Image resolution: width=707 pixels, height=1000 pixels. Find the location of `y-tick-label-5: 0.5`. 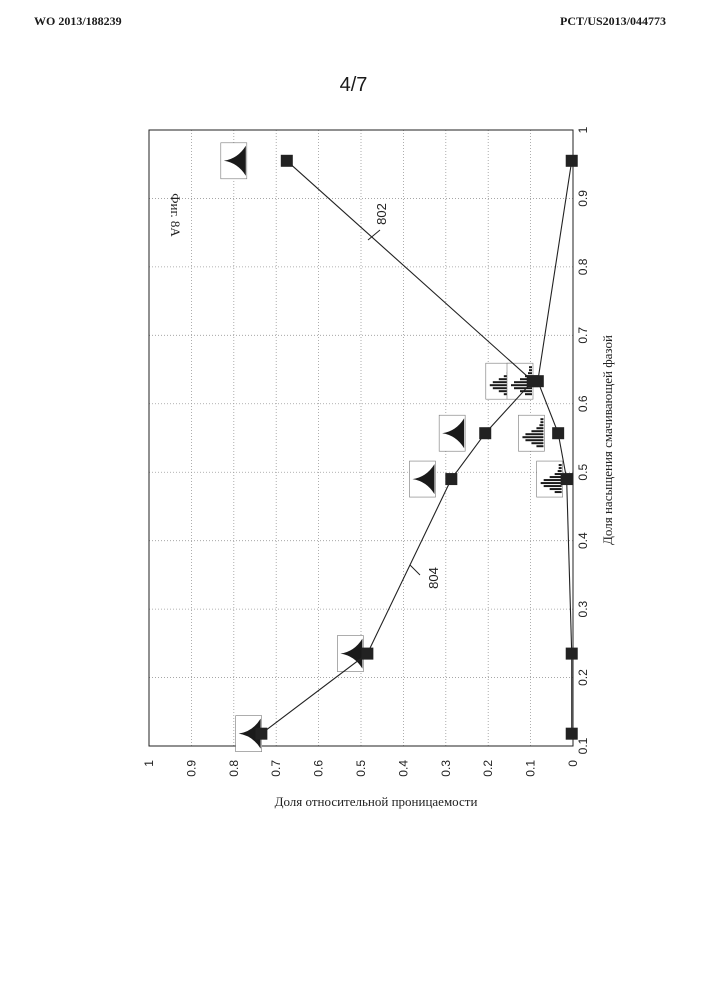

y-tick-label-5: 0.5 is located at coordinates (361, 768).